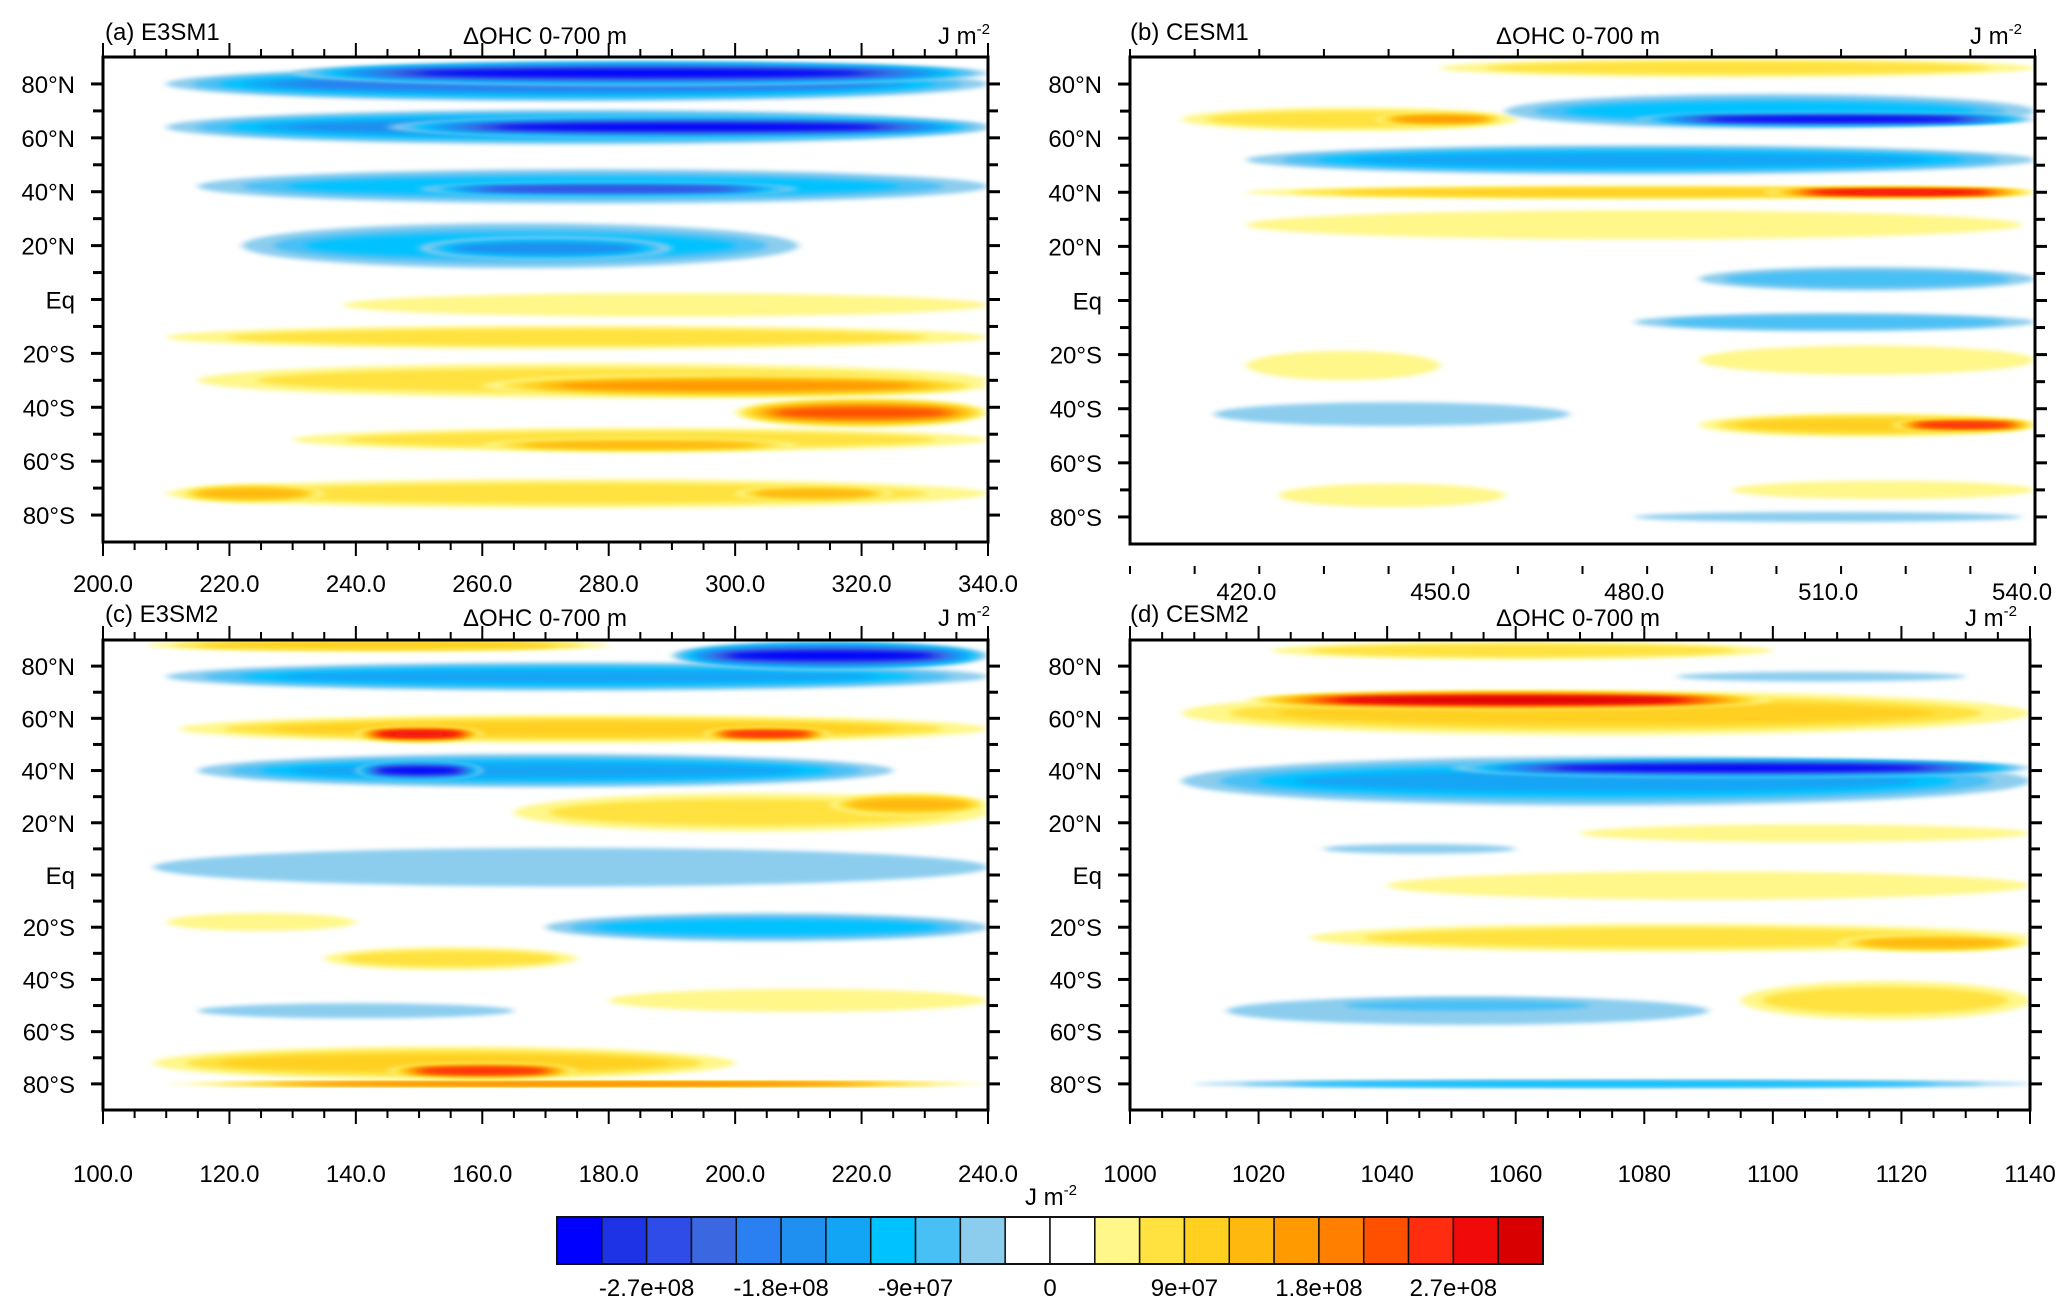 This screenshot has height=1314, width=2067. I want to click on panel-d-units: J m-2, so click(1991, 617).